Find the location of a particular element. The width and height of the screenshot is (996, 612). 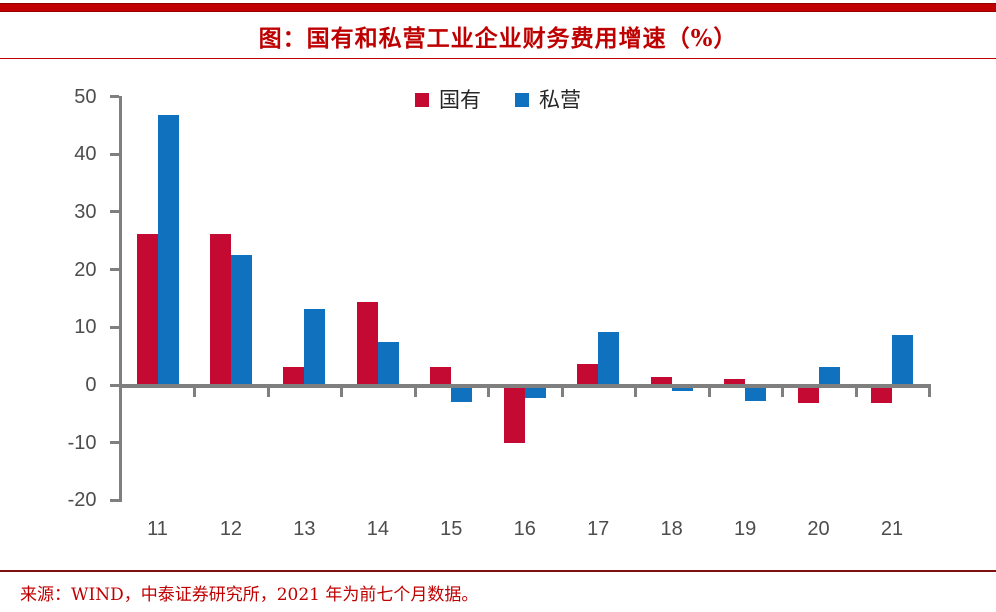

x-tick-label: 20 is located at coordinates (818, 529).